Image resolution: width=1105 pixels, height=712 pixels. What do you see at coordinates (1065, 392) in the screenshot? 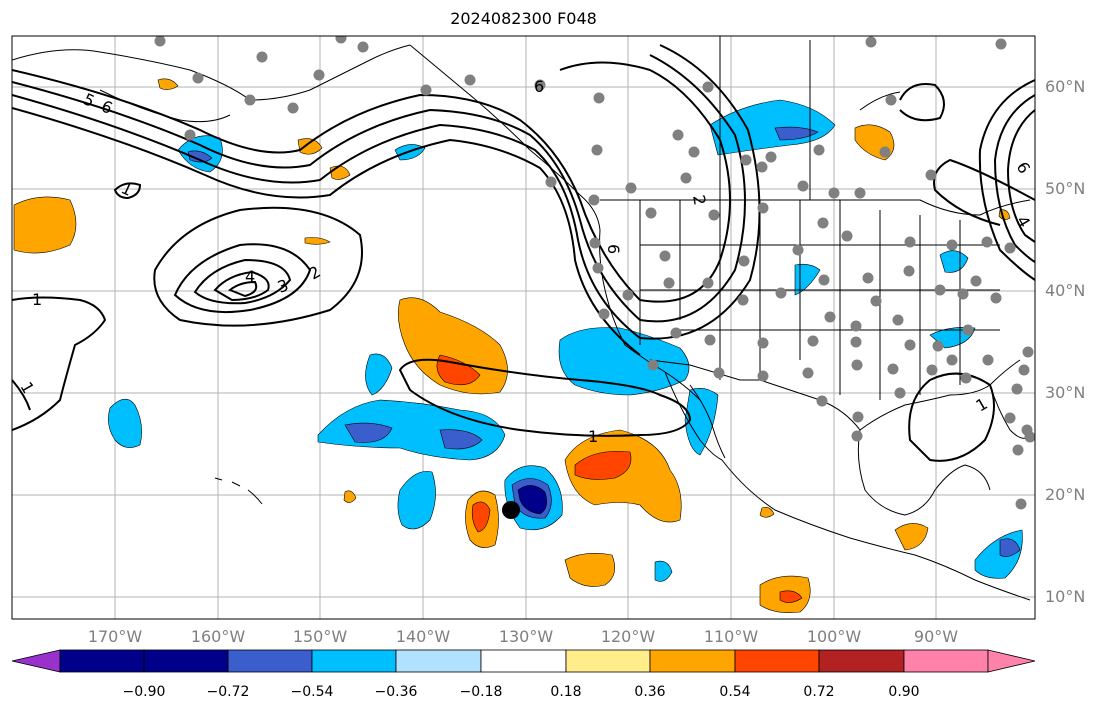
I see `lat-label: 30°N` at bounding box center [1065, 392].